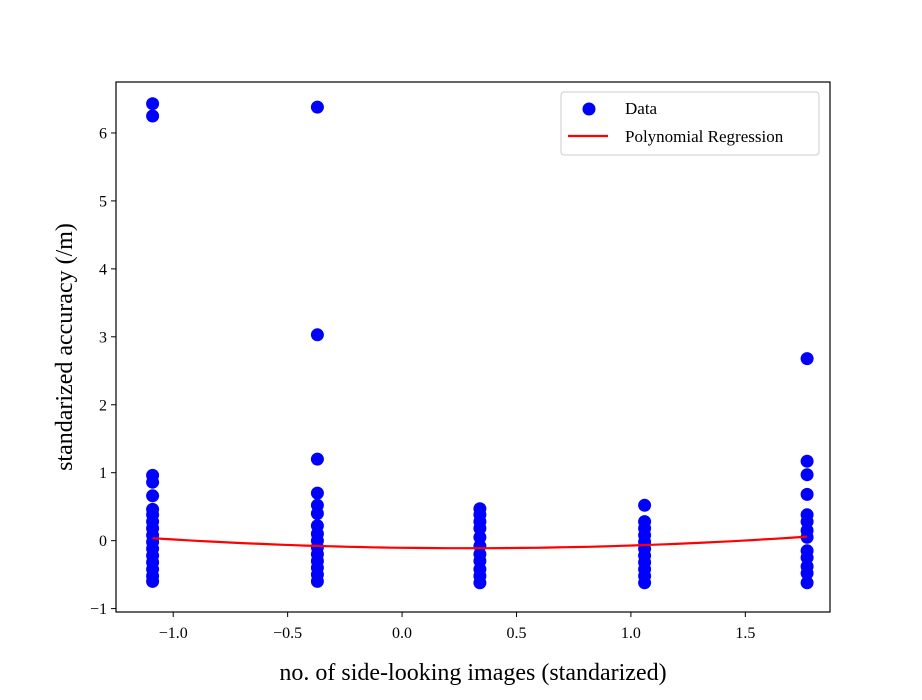 Image resolution: width=922 pixels, height=700 pixels. Describe the element at coordinates (631, 633) in the screenshot. I see `x-tick-label: 1.0` at that location.